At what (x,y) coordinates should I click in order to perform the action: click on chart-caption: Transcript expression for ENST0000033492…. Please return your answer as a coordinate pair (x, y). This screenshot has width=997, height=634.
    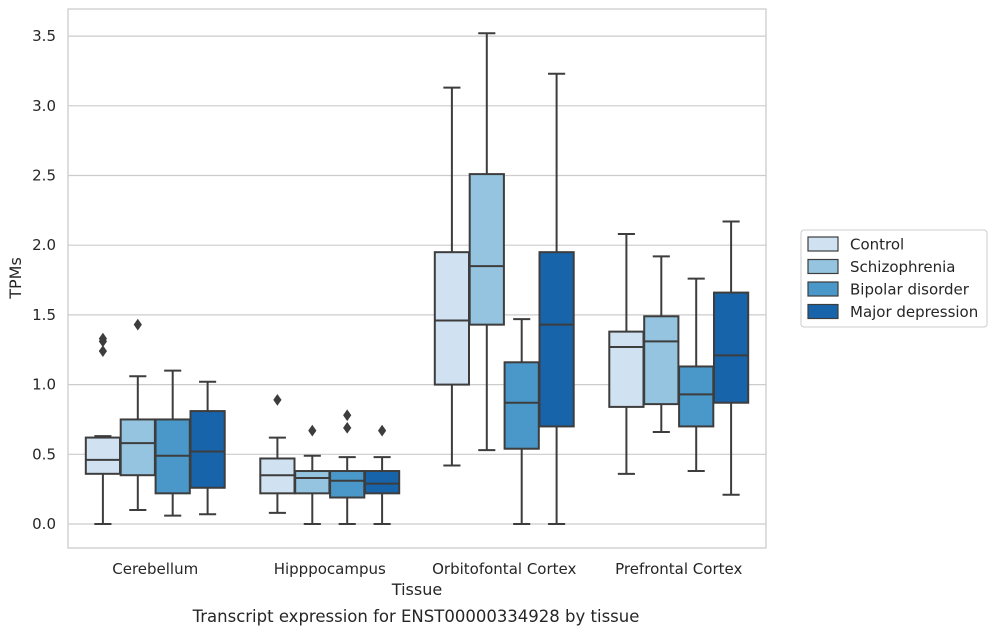
    Looking at the image, I should click on (416, 616).